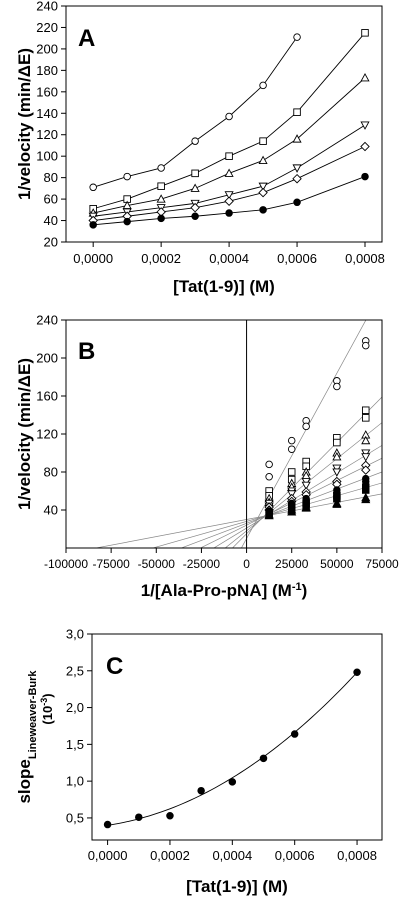 This screenshot has height=903, width=400. What do you see at coordinates (224, 590) in the screenshot?
I see `x-axis-label: 1/[Ala-Pro-pNA] (M-1)` at bounding box center [224, 590].